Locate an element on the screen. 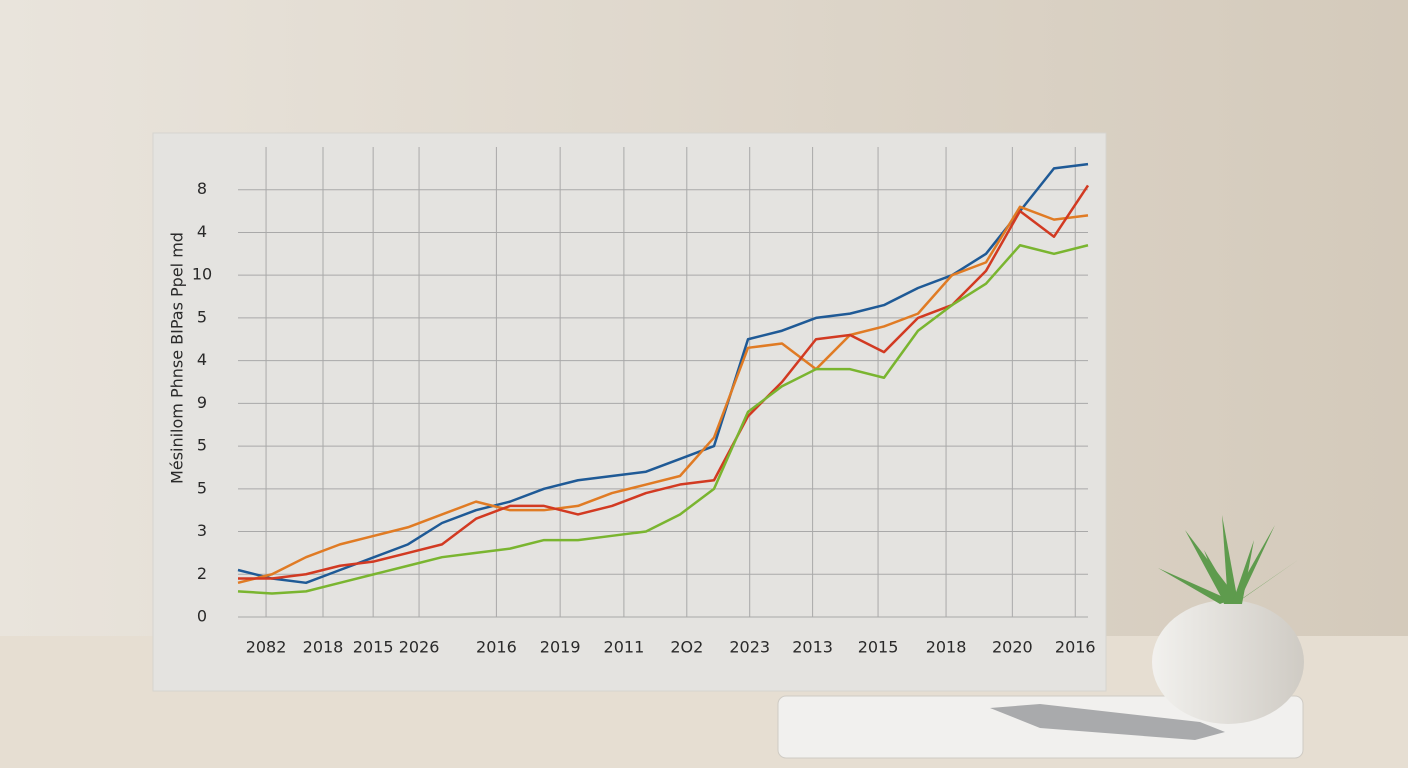 Image resolution: width=1408 pixels, height=768 pixels. y-tick-label: 10 is located at coordinates (202, 274).